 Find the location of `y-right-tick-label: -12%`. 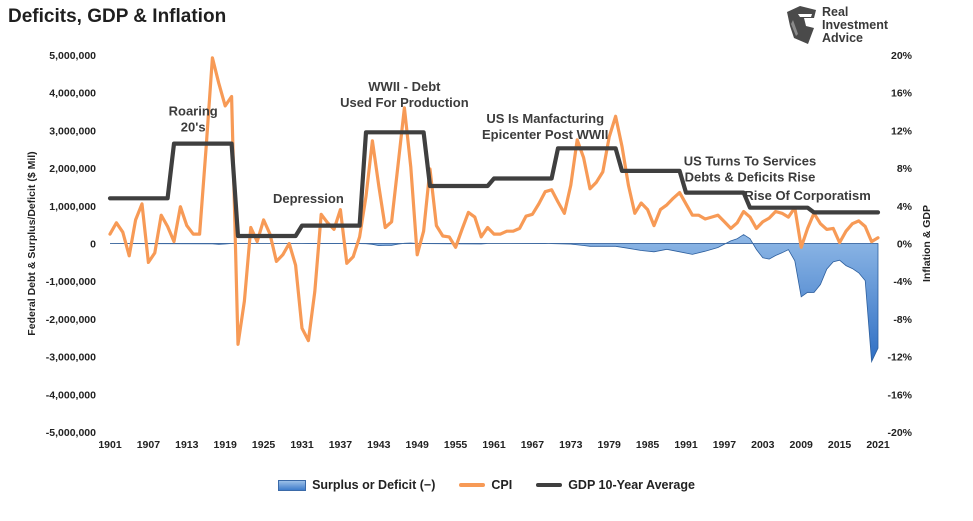

y-right-tick-label: -12% is located at coordinates (899, 358).